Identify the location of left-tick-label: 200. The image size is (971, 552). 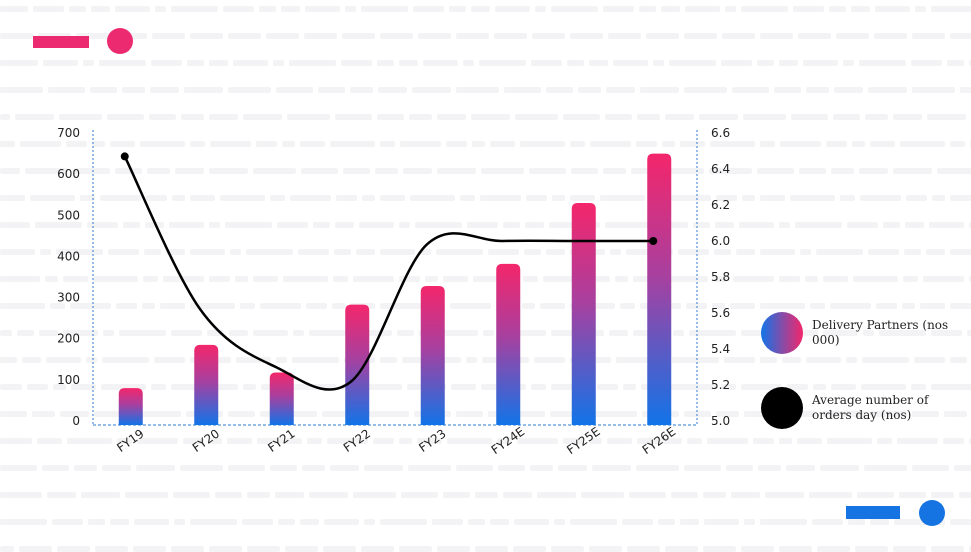
(68, 339).